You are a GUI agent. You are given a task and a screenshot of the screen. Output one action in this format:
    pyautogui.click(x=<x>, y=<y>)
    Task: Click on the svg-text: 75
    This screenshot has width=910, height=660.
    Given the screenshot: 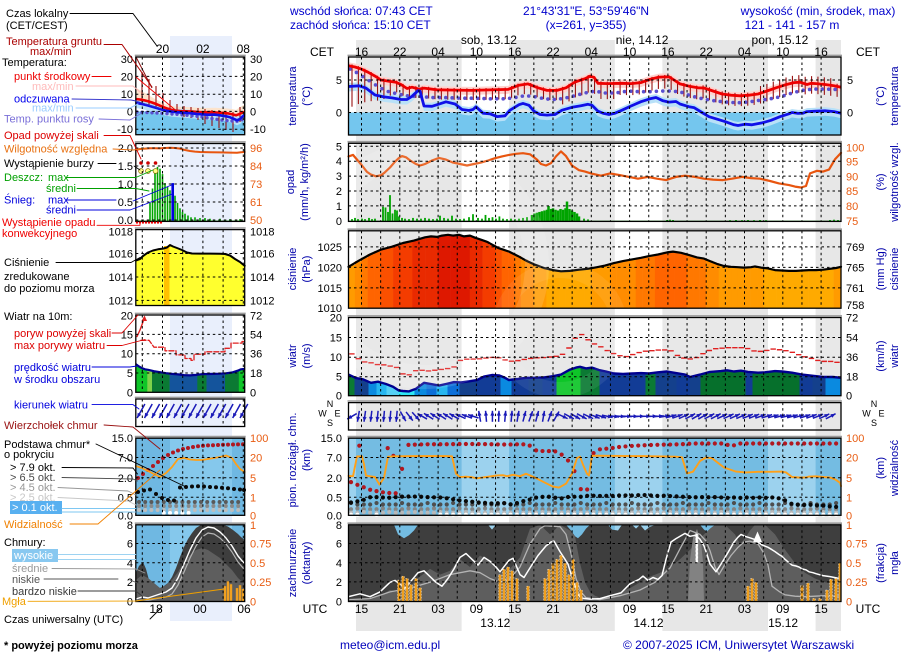 What is the action you would take?
    pyautogui.click(x=852, y=222)
    